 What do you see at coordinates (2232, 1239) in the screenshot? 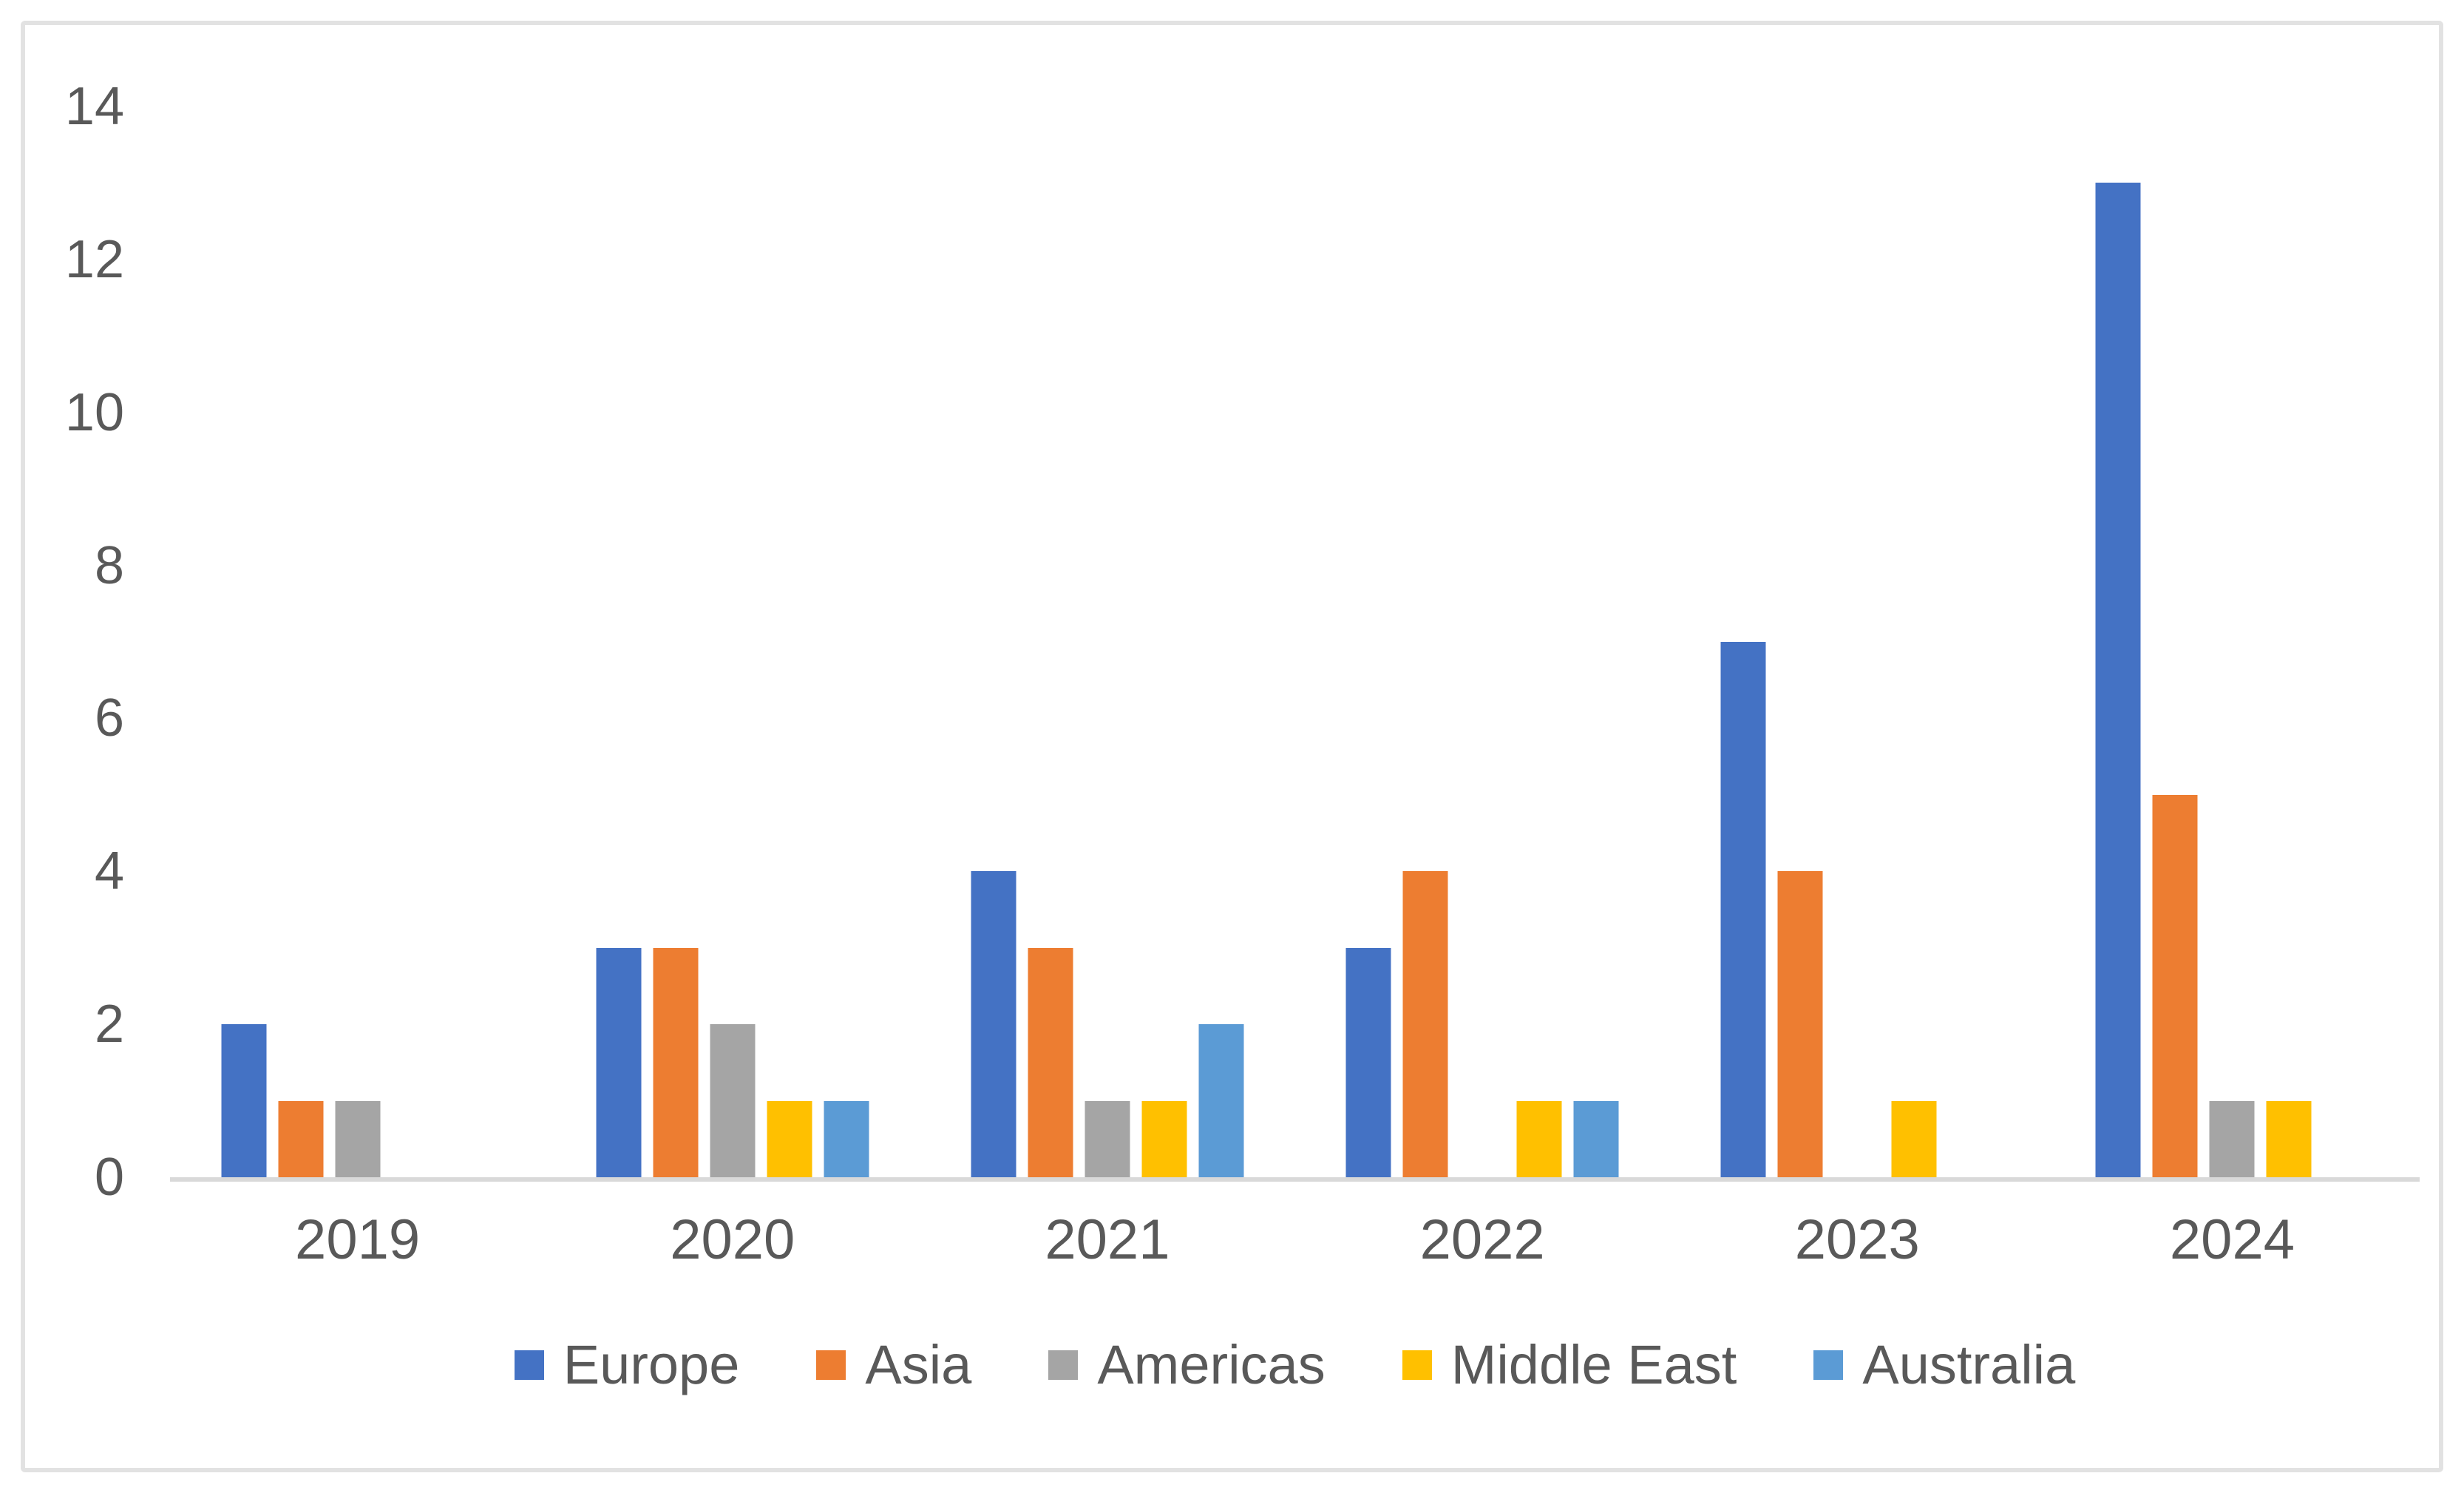
I see `x-category-label-2024: 2024` at bounding box center [2232, 1239].